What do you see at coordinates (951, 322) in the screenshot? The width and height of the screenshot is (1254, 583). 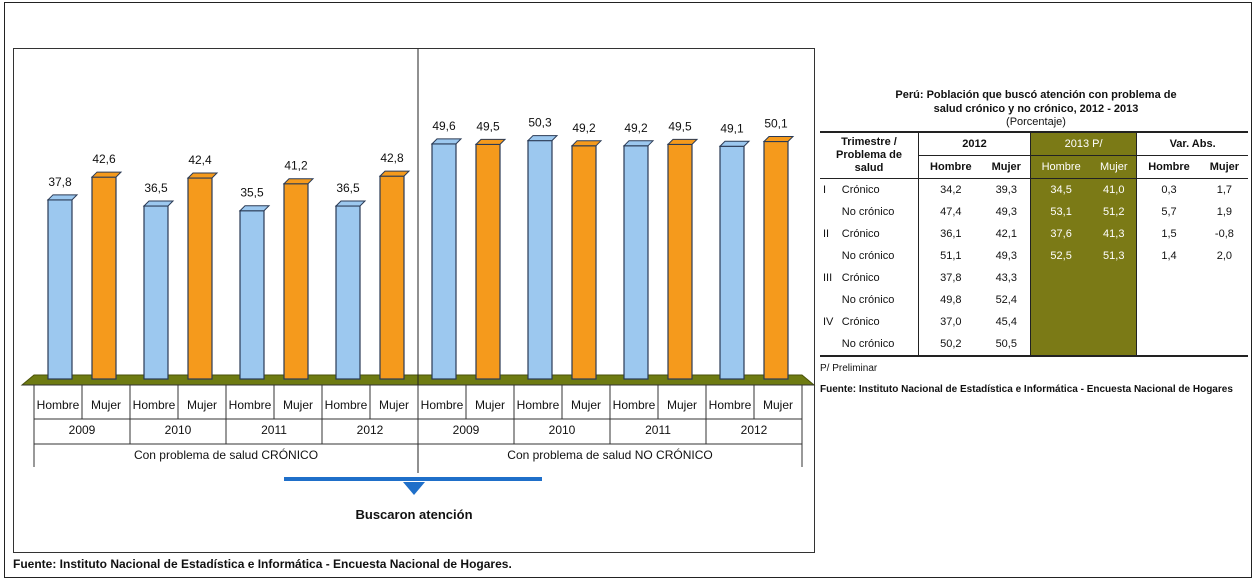 I see `value-cell: 37,0` at bounding box center [951, 322].